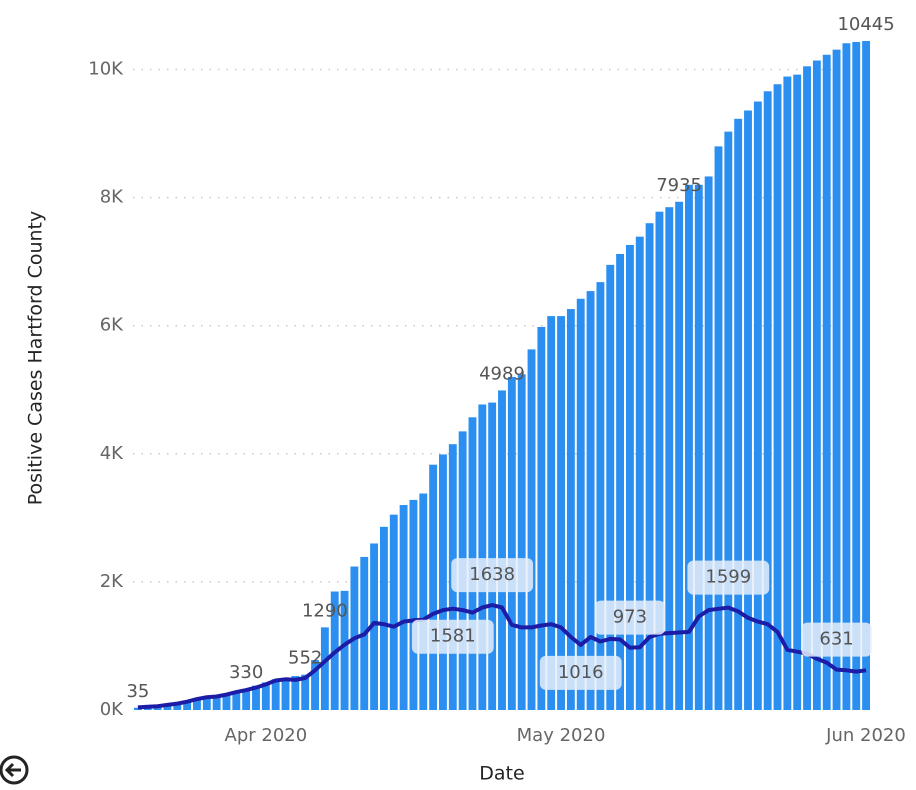 This screenshot has height=790, width=916. What do you see at coordinates (36, 358) in the screenshot?
I see `y-axis-title: Positive Cases Hartford County` at bounding box center [36, 358].